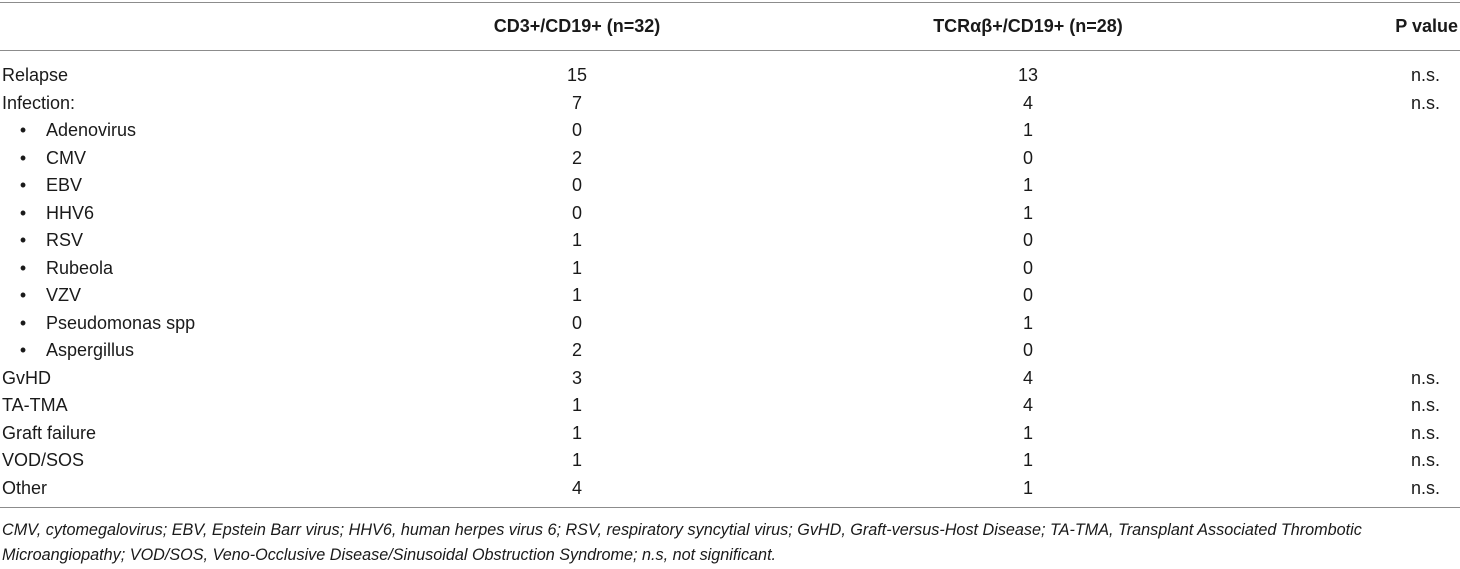 The image size is (1460, 569). I want to click on row-label: Other, so click(24, 489).